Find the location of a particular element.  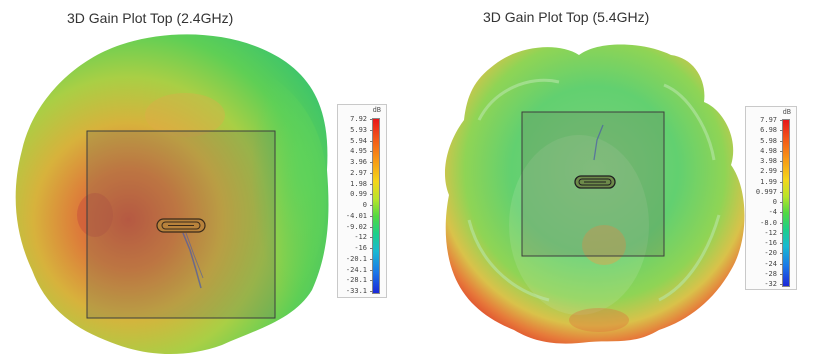

legend-tick: 2.97 is located at coordinates (356, 173).